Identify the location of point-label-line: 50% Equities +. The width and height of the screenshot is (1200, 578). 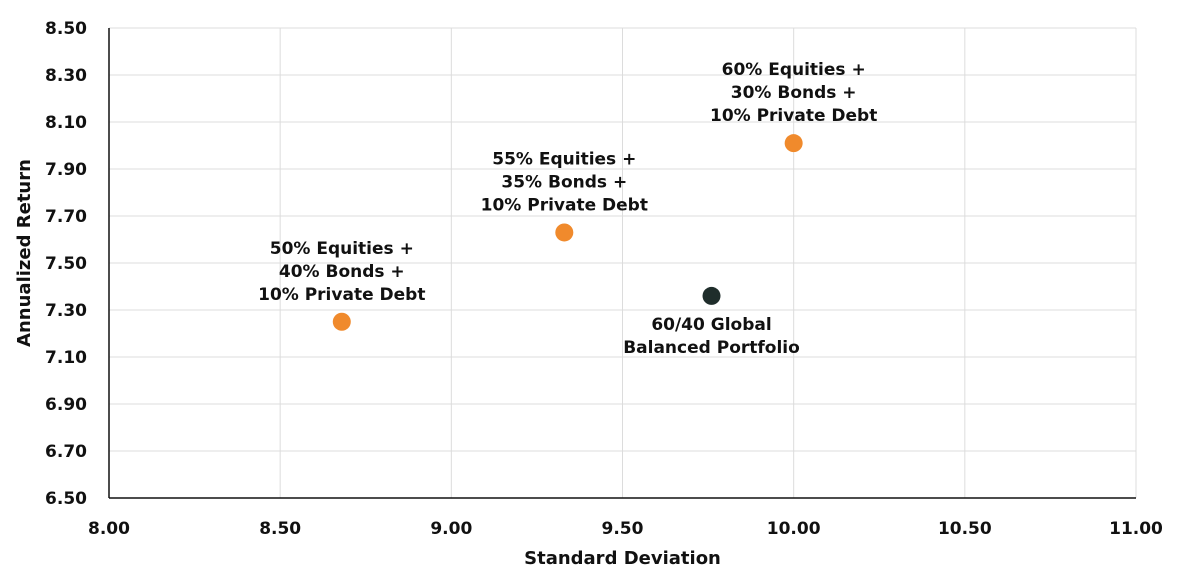
(342, 249).